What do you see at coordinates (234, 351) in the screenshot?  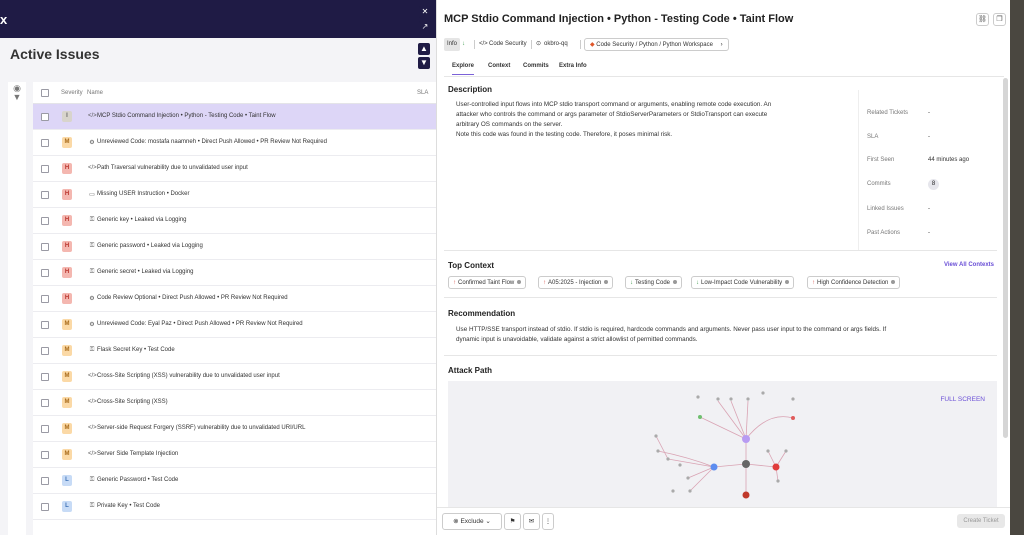 I see `table-row: M ⚿ Flask Secret Key • Test Code` at bounding box center [234, 351].